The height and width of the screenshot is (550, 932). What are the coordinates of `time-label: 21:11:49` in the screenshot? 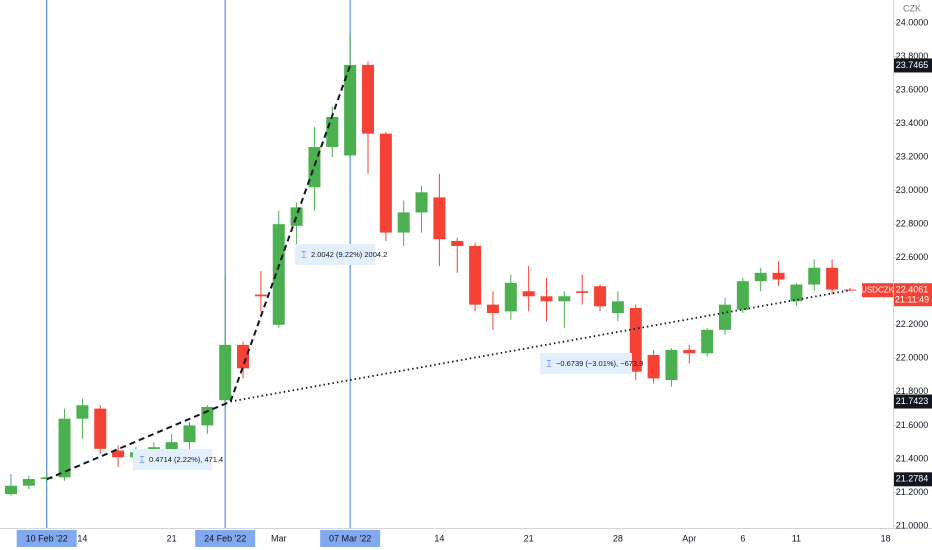 It's located at (912, 300).